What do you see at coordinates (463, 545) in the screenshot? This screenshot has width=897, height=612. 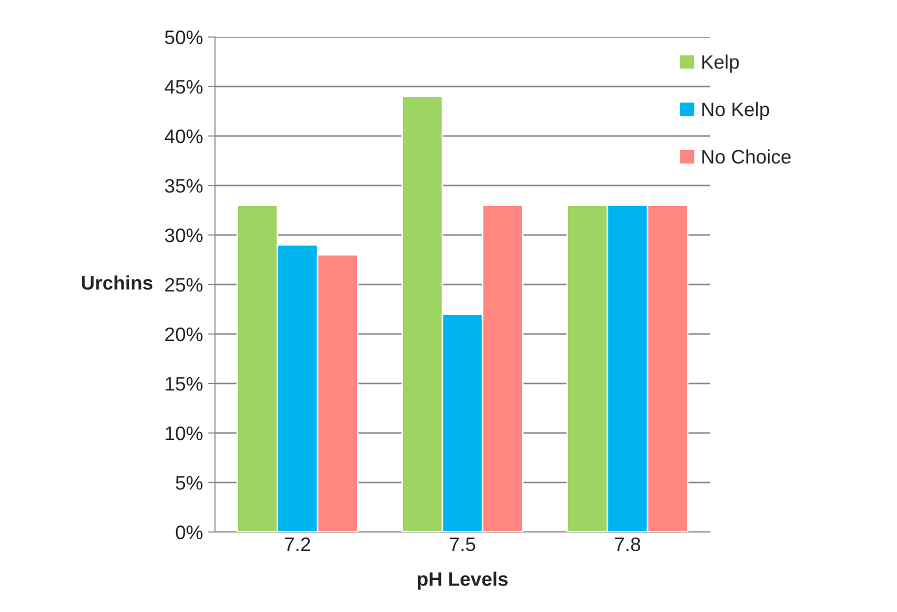 I see `x-tick-label: 7.5` at bounding box center [463, 545].